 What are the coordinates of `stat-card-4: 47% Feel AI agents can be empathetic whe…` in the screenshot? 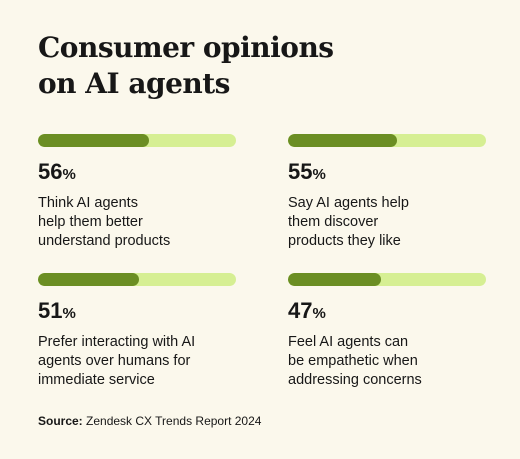 It's located at (388, 331).